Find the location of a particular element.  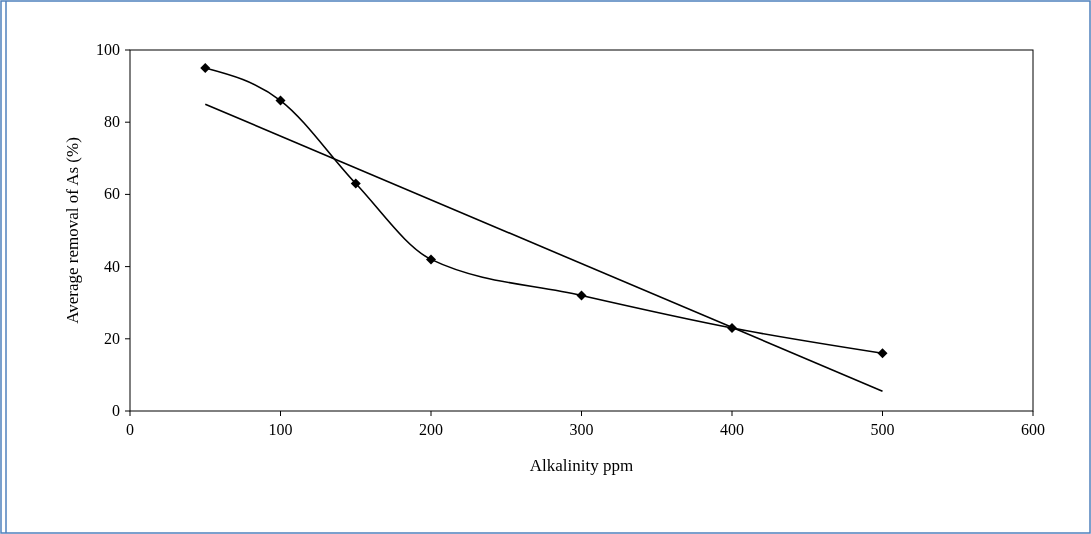

y-tick-label: 40 is located at coordinates (112, 266).